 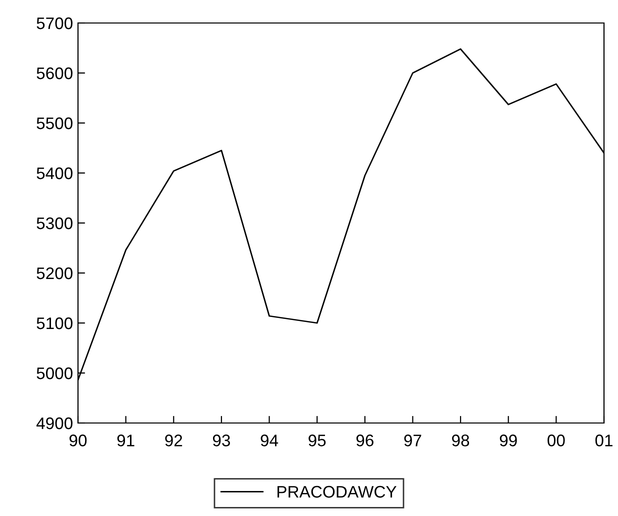 What do you see at coordinates (78, 440) in the screenshot?
I see `x-tick-label: 90` at bounding box center [78, 440].